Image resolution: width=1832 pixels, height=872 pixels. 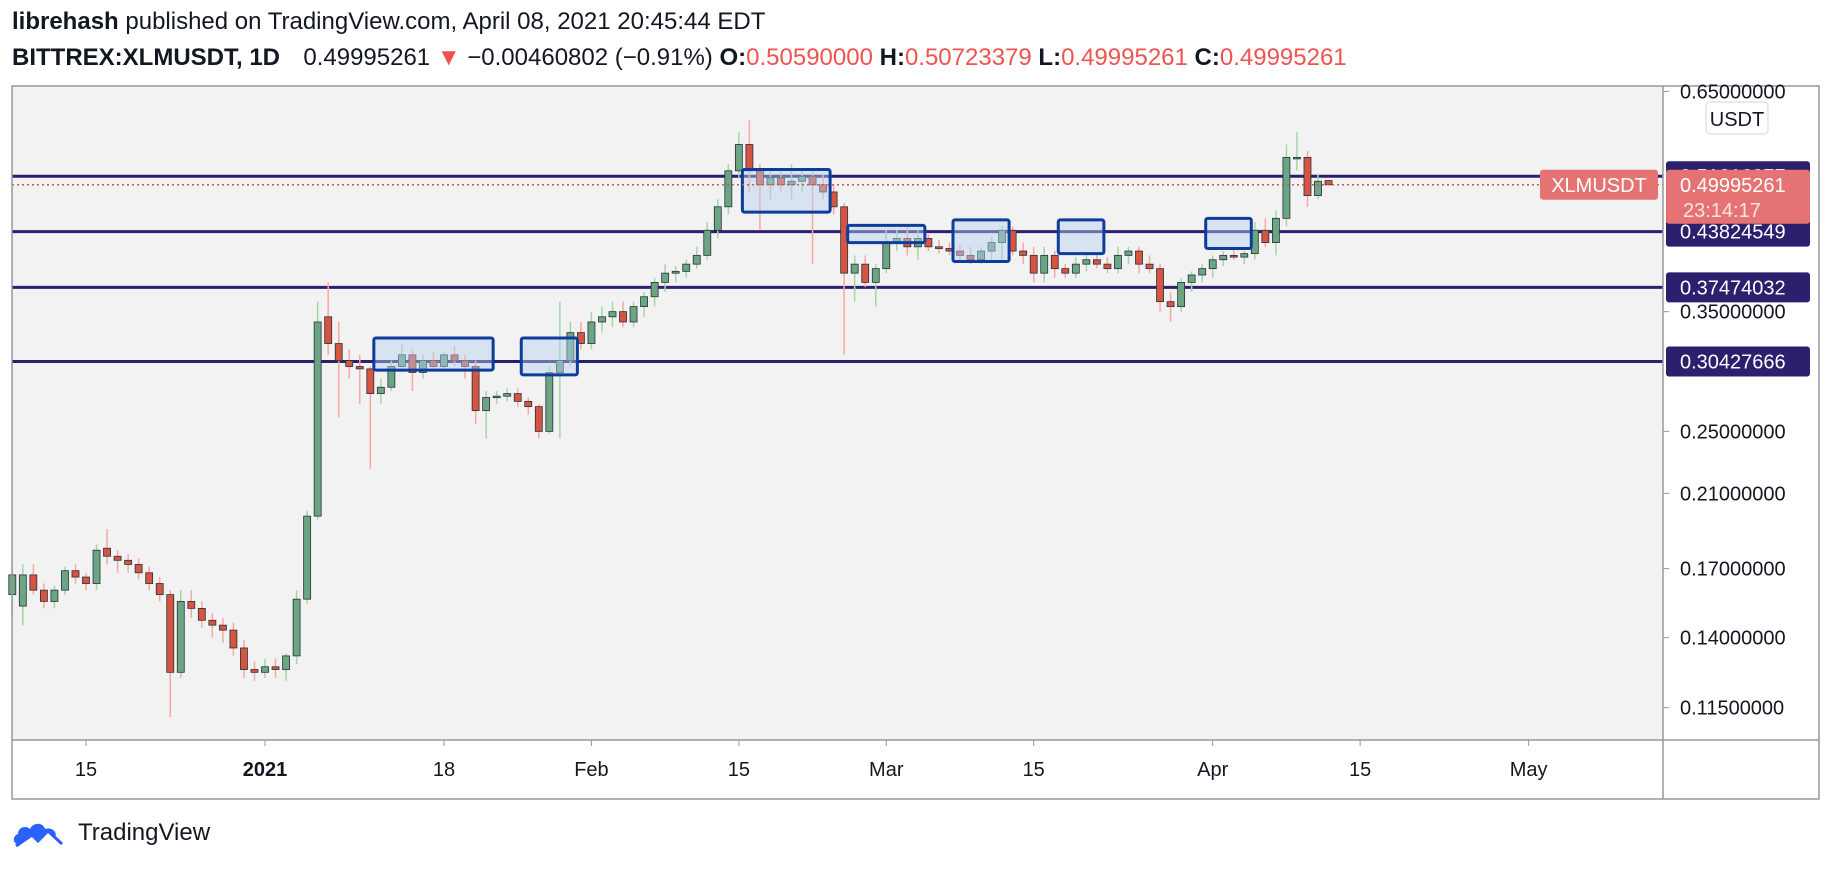 I want to click on level-label-text: 0.43824549, so click(x=1733, y=233).